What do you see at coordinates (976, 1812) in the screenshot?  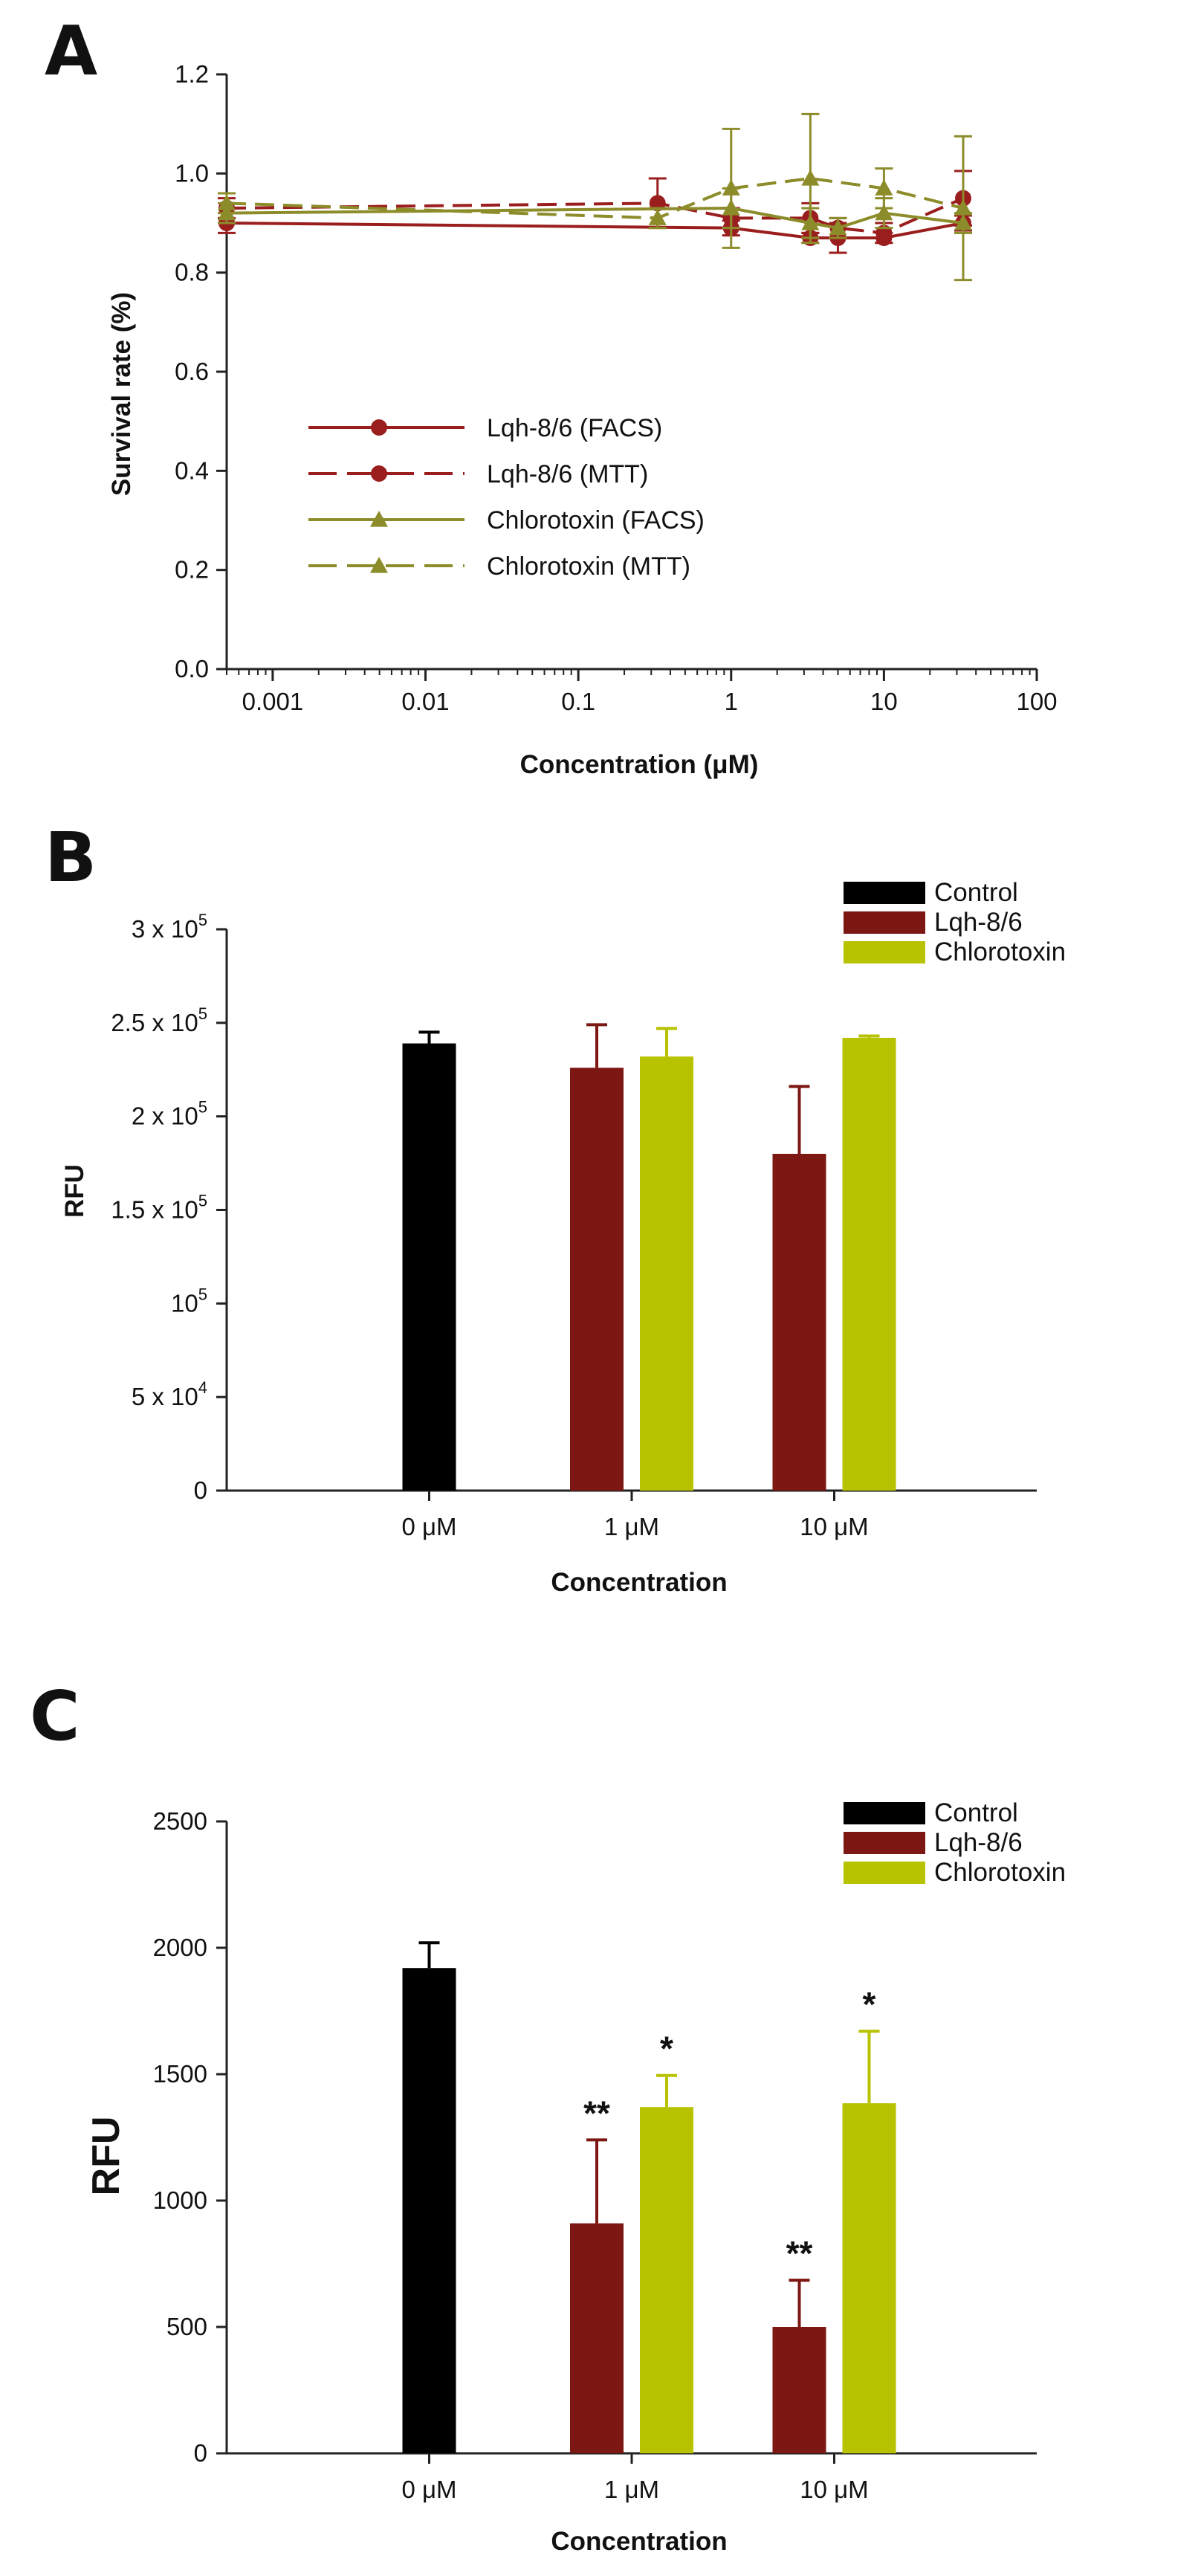 I see `panel-c-legend-label: Control` at bounding box center [976, 1812].